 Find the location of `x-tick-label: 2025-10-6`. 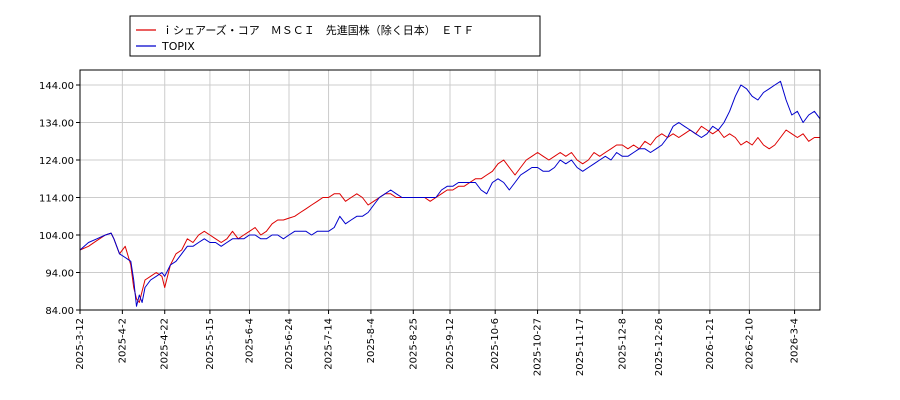

x-tick-label: 2025-10-6 is located at coordinates (495, 344).